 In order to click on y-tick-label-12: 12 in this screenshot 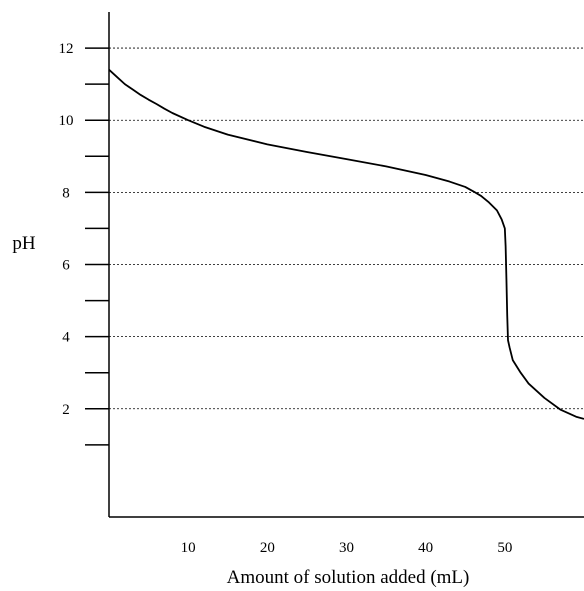, I will do `click(66, 49)`.